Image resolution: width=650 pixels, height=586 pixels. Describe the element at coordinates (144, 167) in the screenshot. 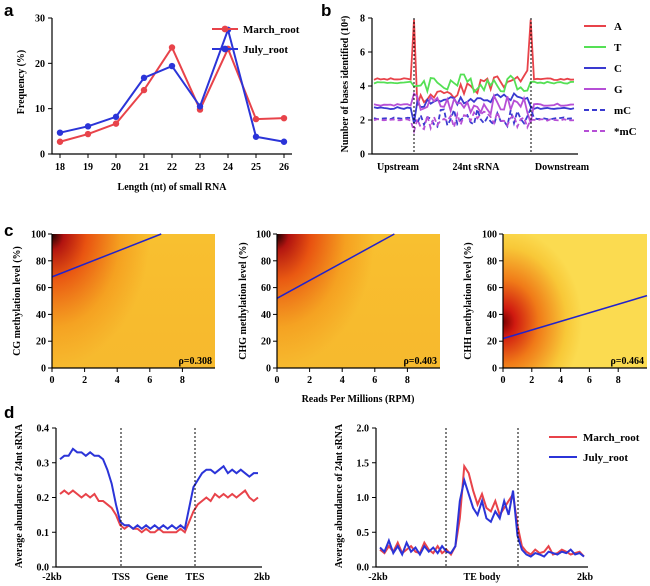

I see `chart-a-xtick-label: 21` at that location.